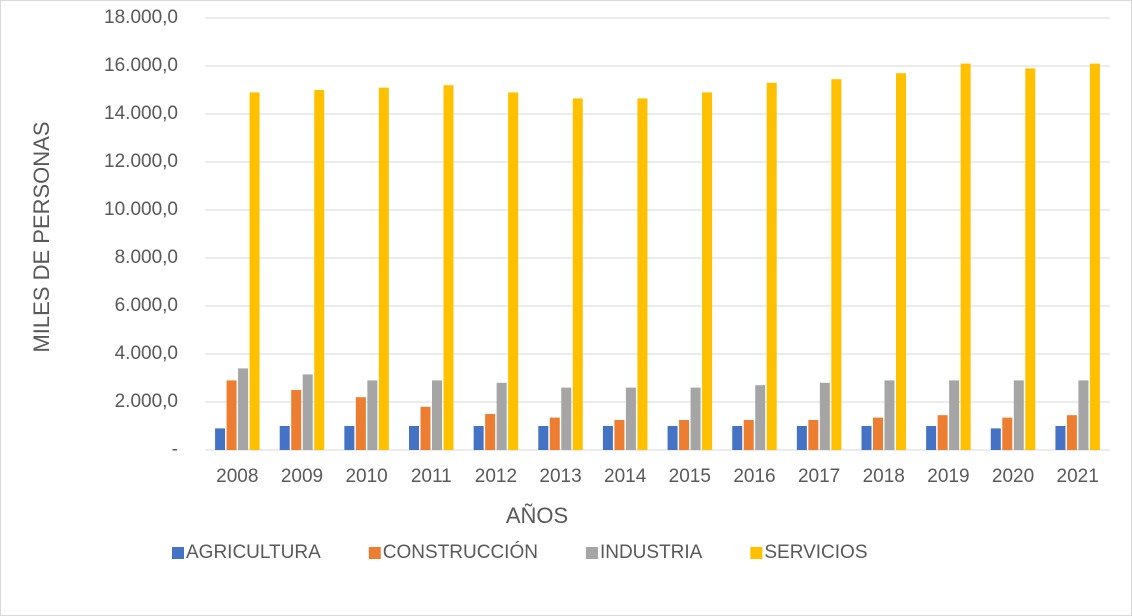 The image size is (1132, 616). What do you see at coordinates (1013, 476) in the screenshot?
I see `x-tick-label: 2020` at bounding box center [1013, 476].